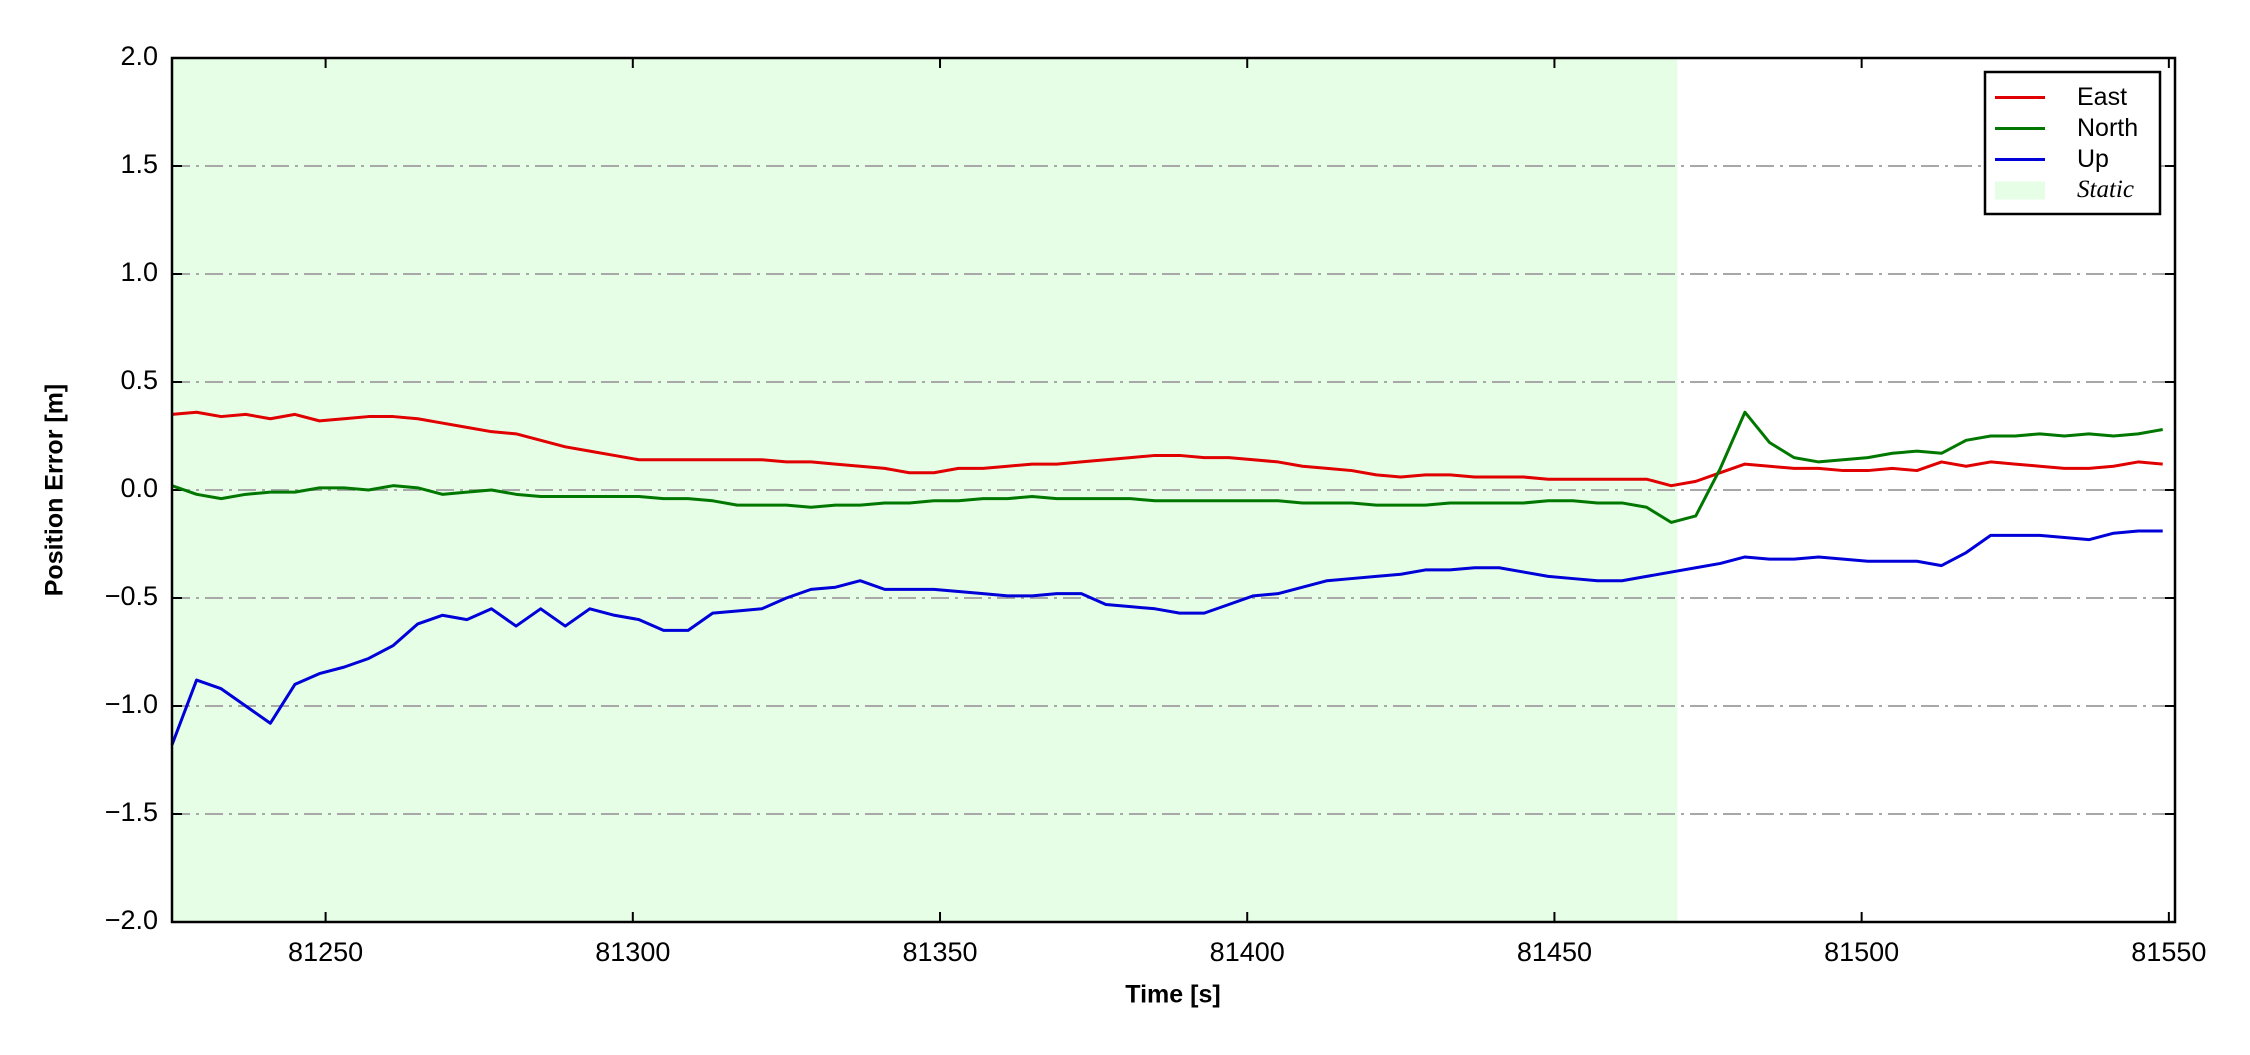  Describe the element at coordinates (1861, 952) in the screenshot. I see `x-tick-label: 81500` at that location.